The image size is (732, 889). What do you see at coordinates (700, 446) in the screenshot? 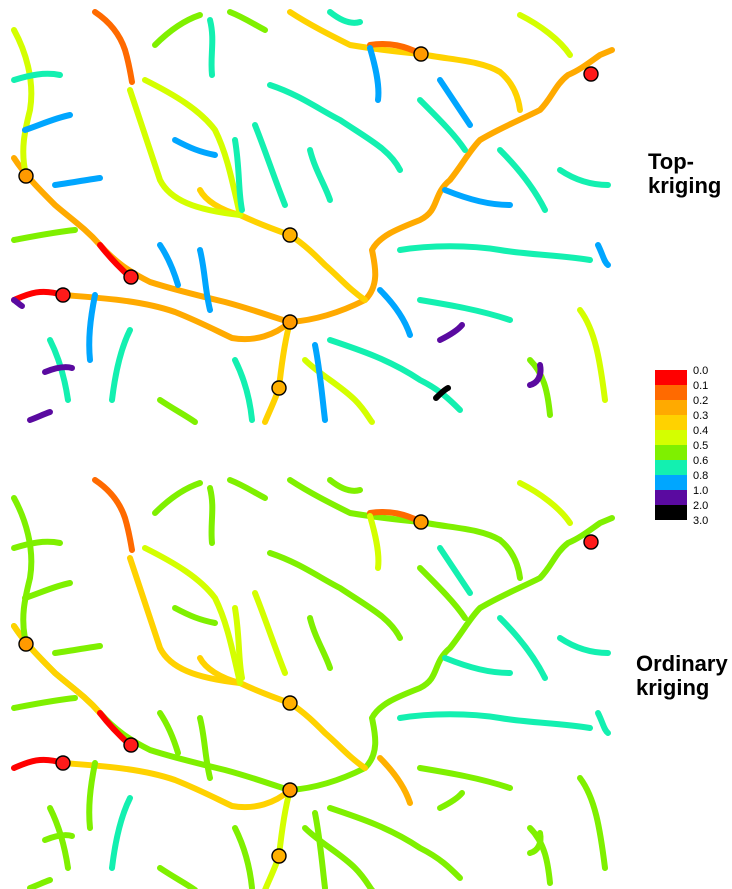
I see `legend-tick-label: 0.5` at bounding box center [700, 446].